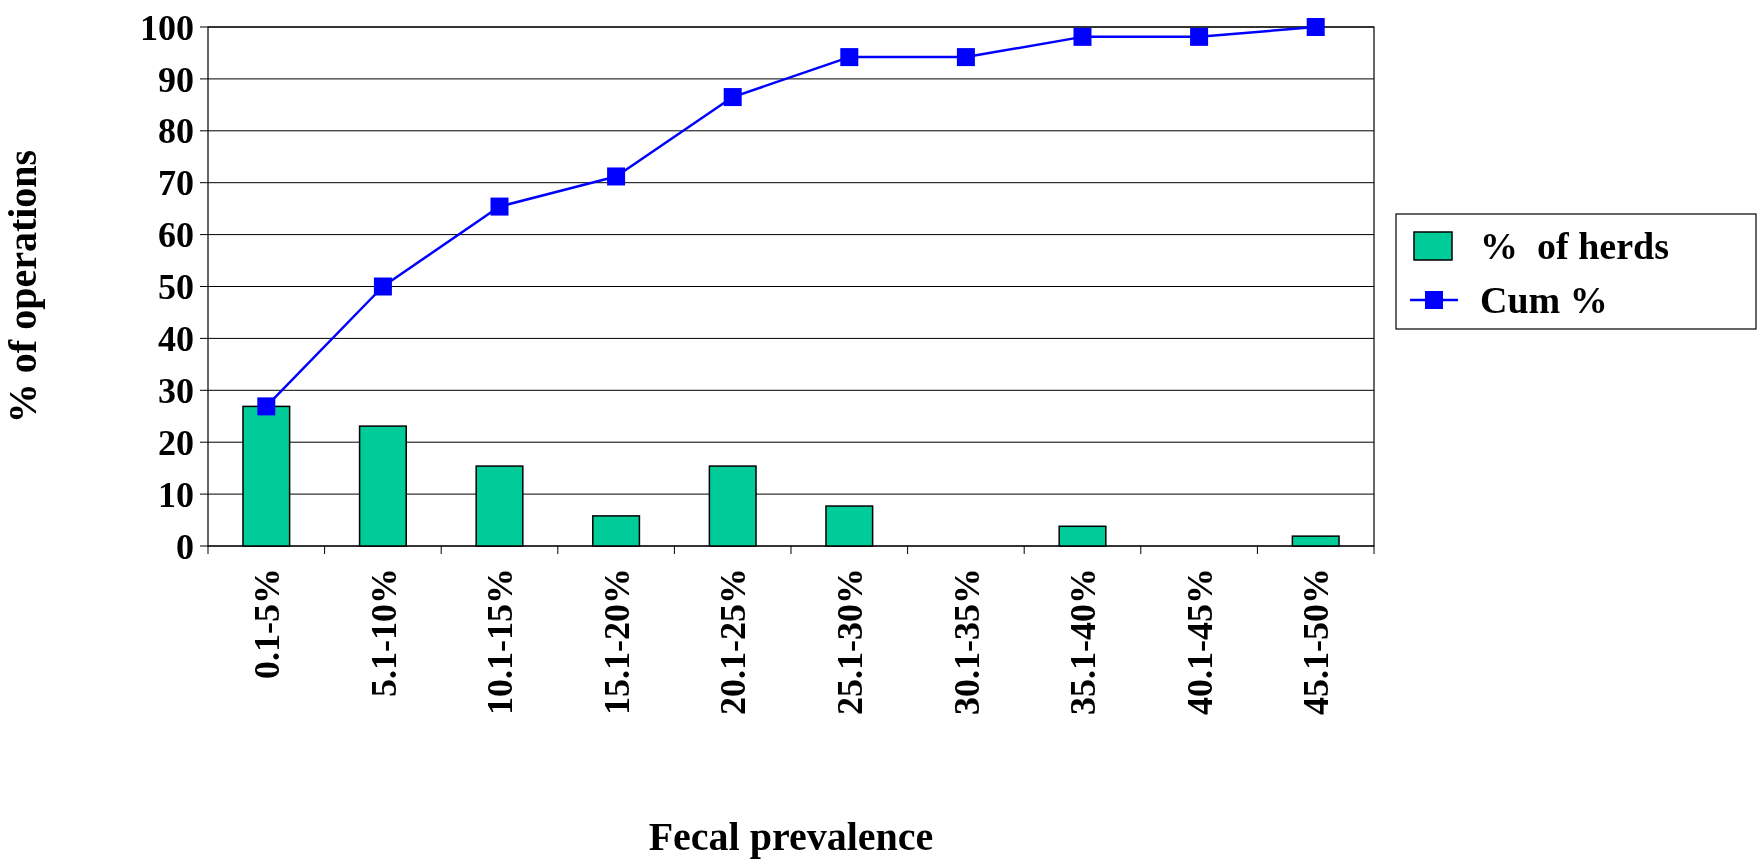  Describe the element at coordinates (1316, 641) in the screenshot. I see `x-tick-label: 45.1-50%` at that location.